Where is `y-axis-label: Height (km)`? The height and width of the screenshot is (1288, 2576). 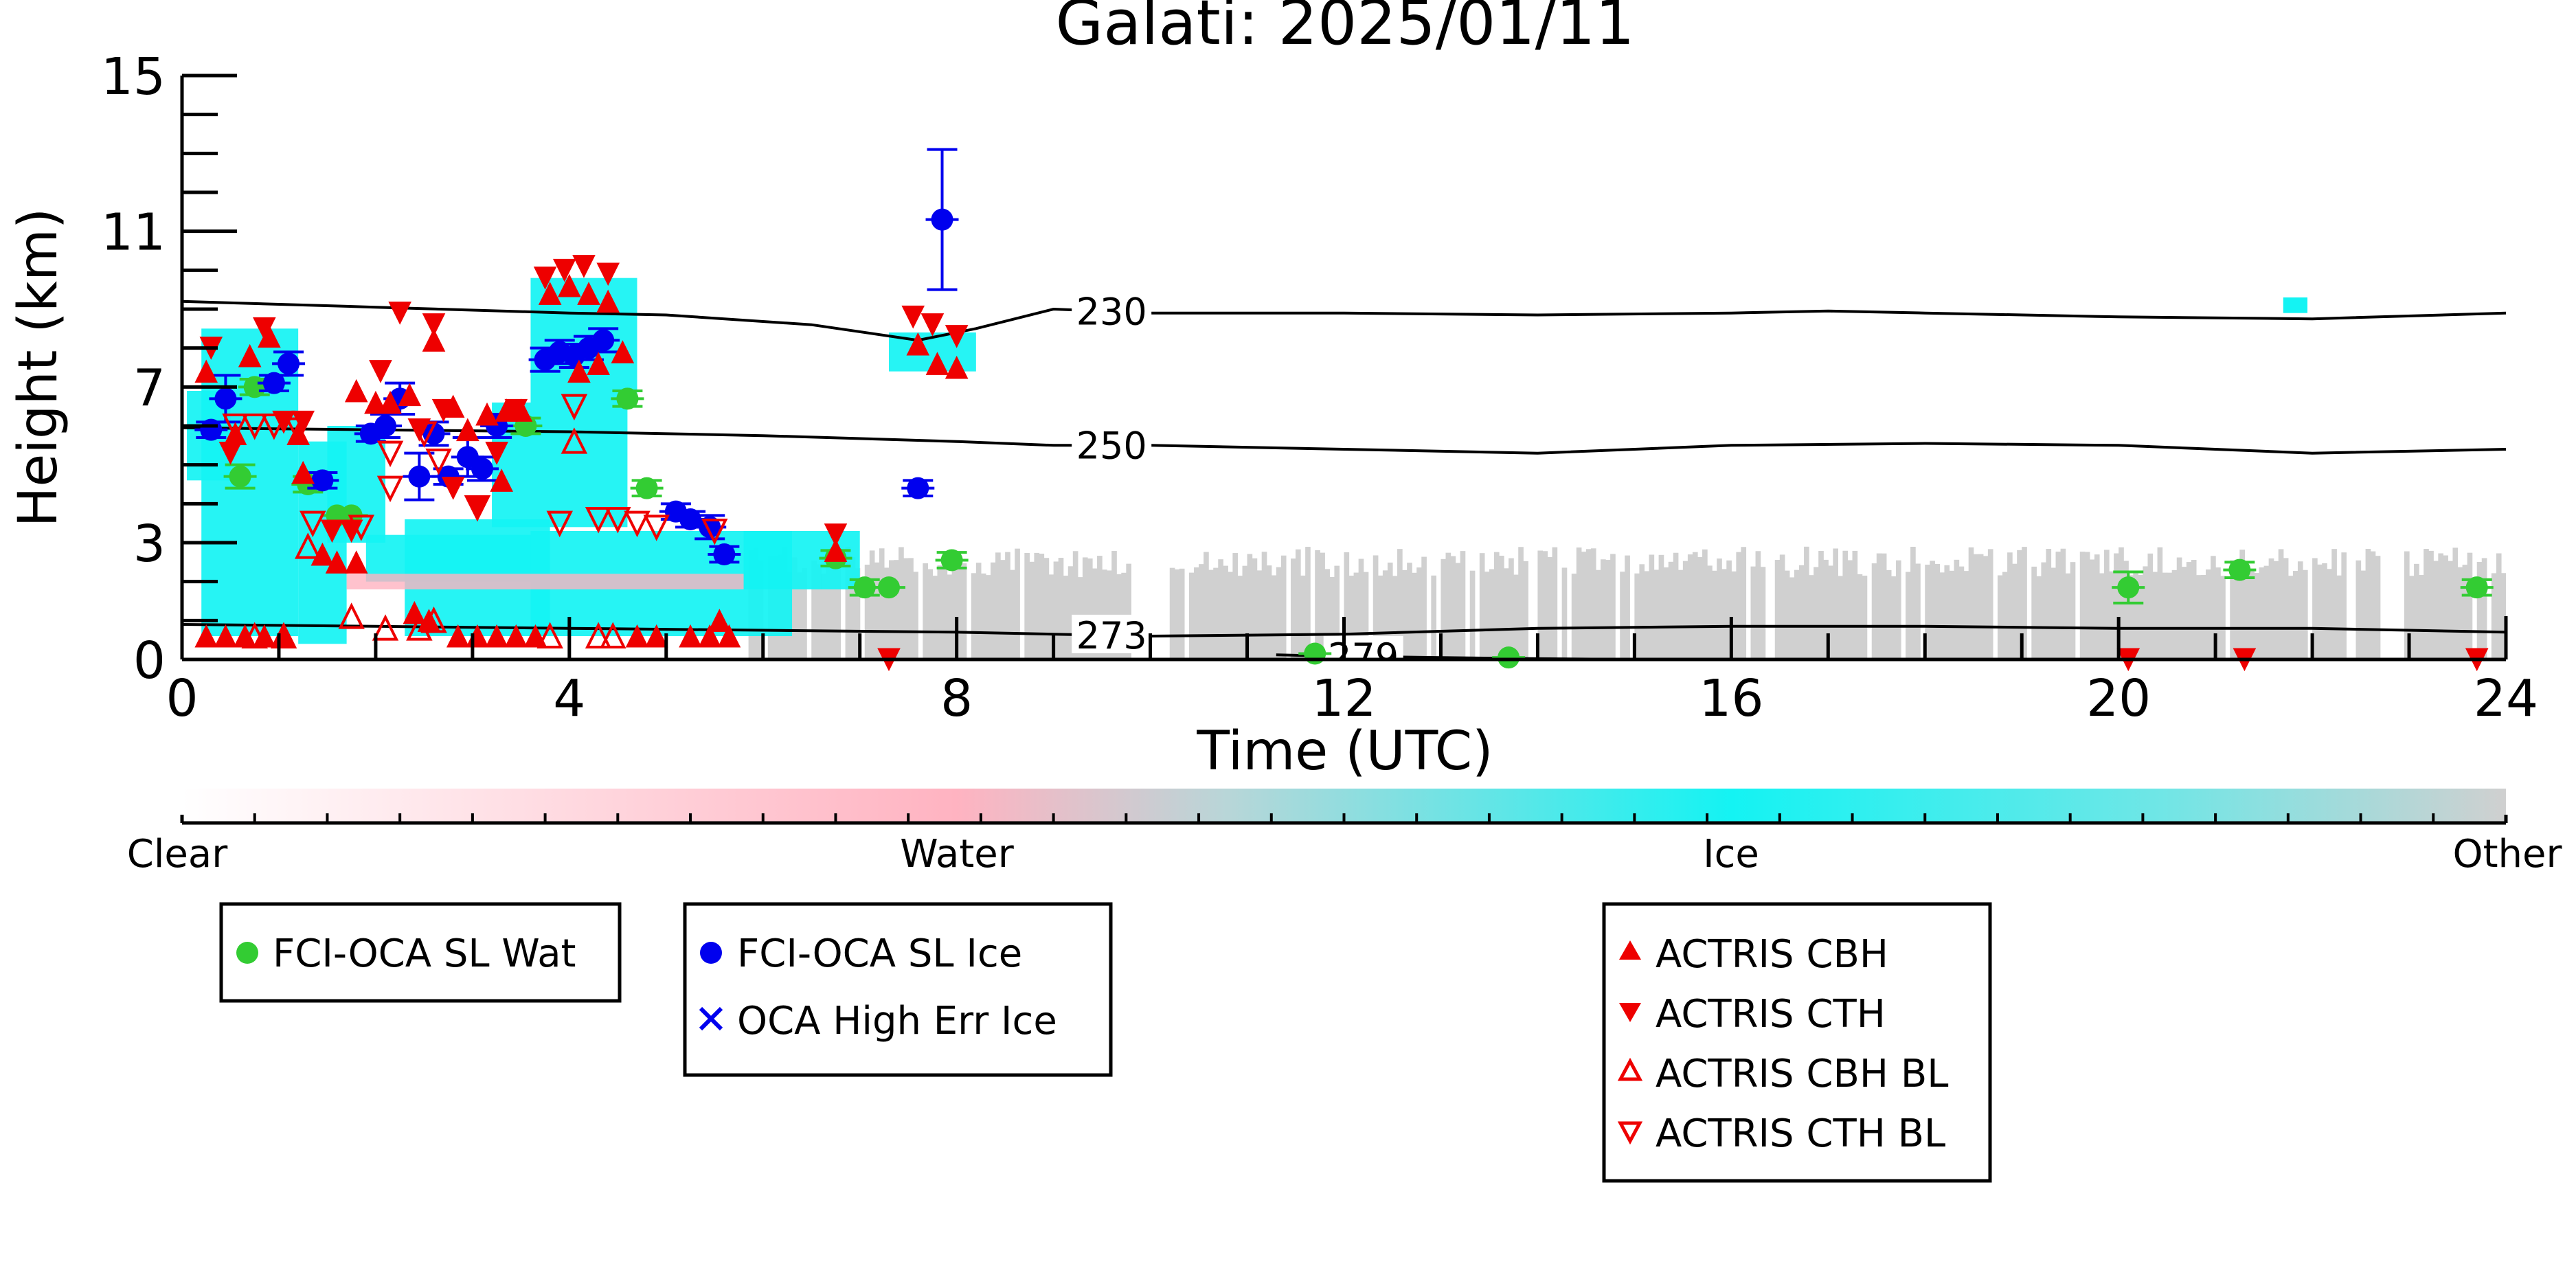 y-axis-label: Height (km) is located at coordinates (38, 368).